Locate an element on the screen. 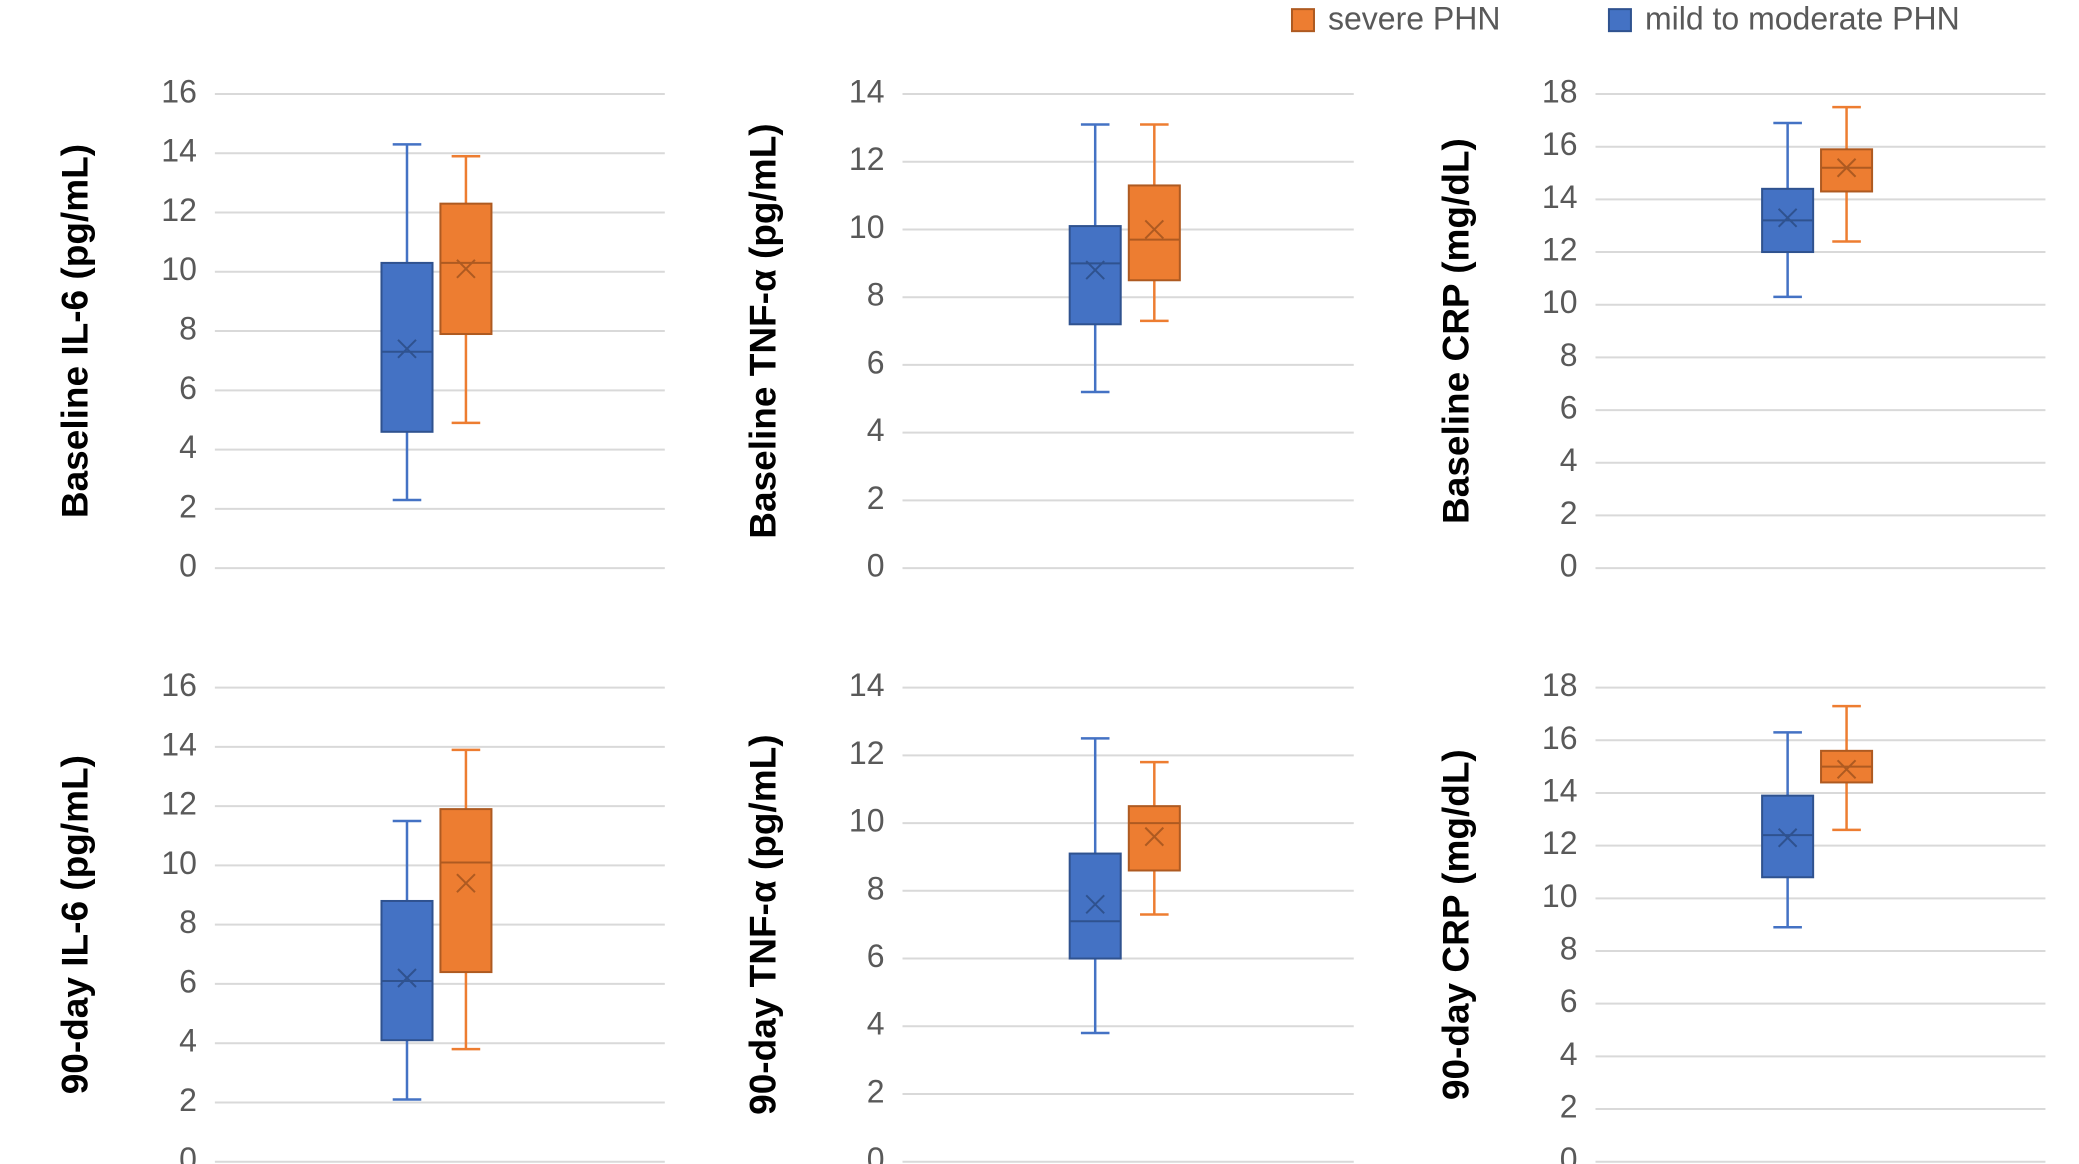 The height and width of the screenshot is (1164, 2079). y-axis-label: Baseline IL-6 (pg/mL) is located at coordinates (75, 331).